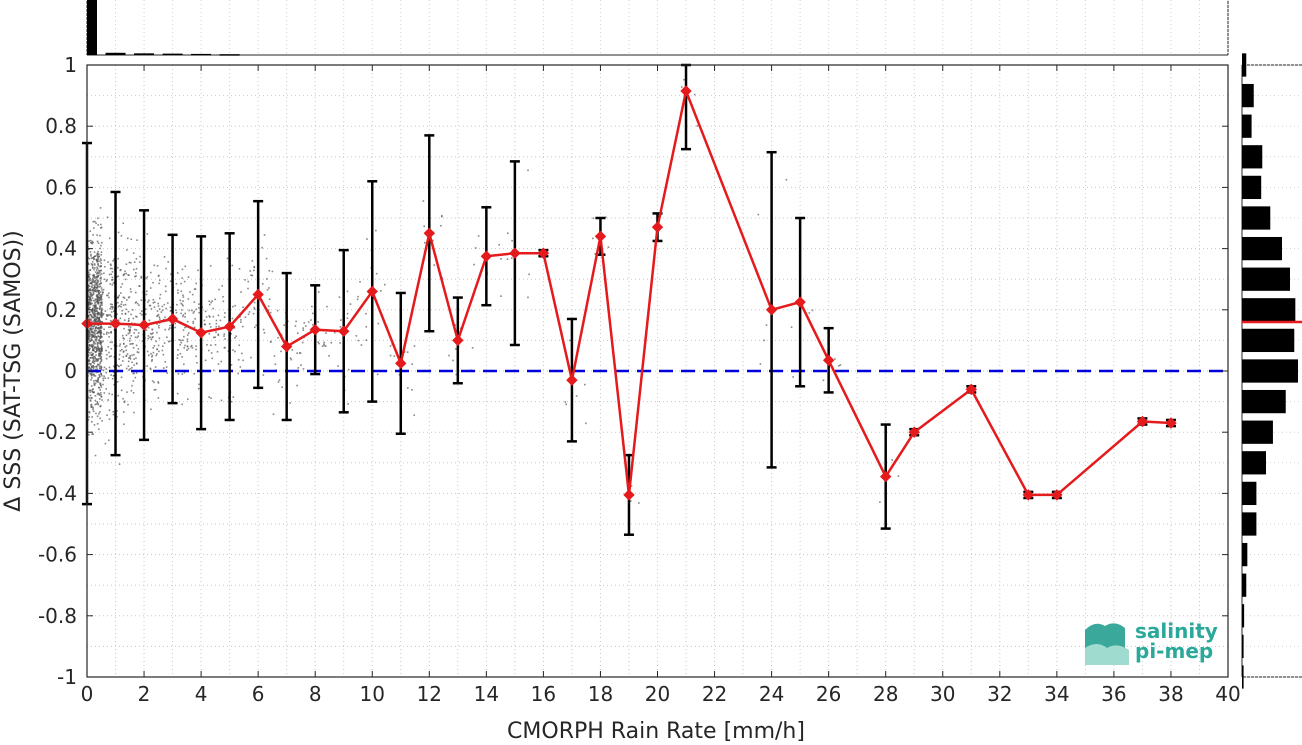  I want to click on right-hist-bar, so click(1249, 493).